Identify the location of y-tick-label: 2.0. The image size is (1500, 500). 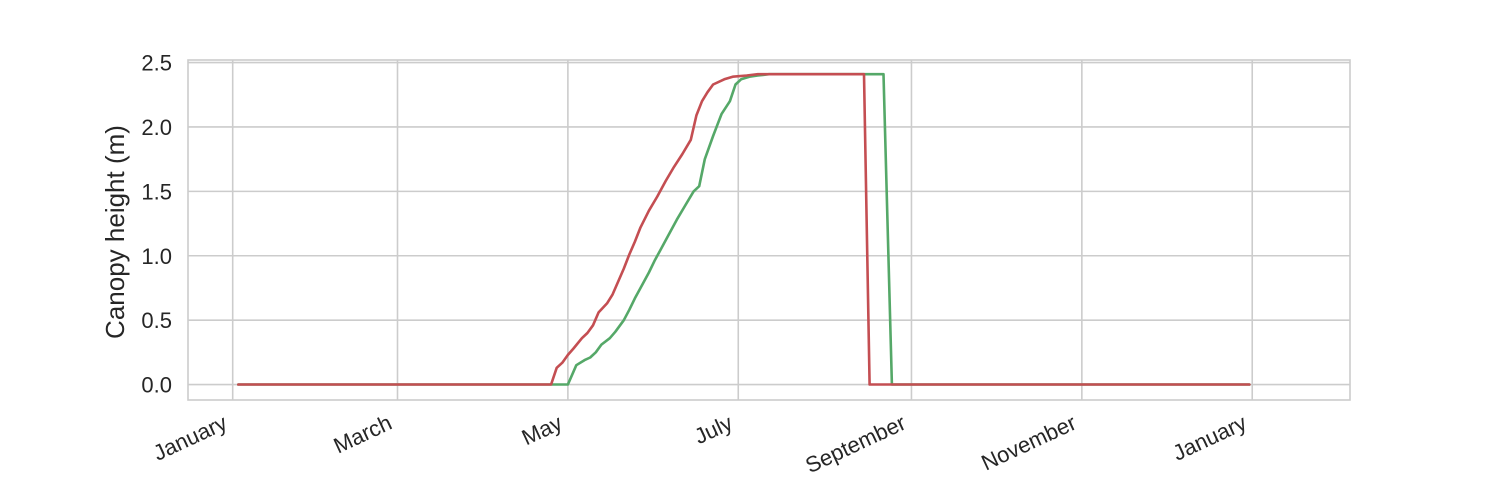
(156, 127).